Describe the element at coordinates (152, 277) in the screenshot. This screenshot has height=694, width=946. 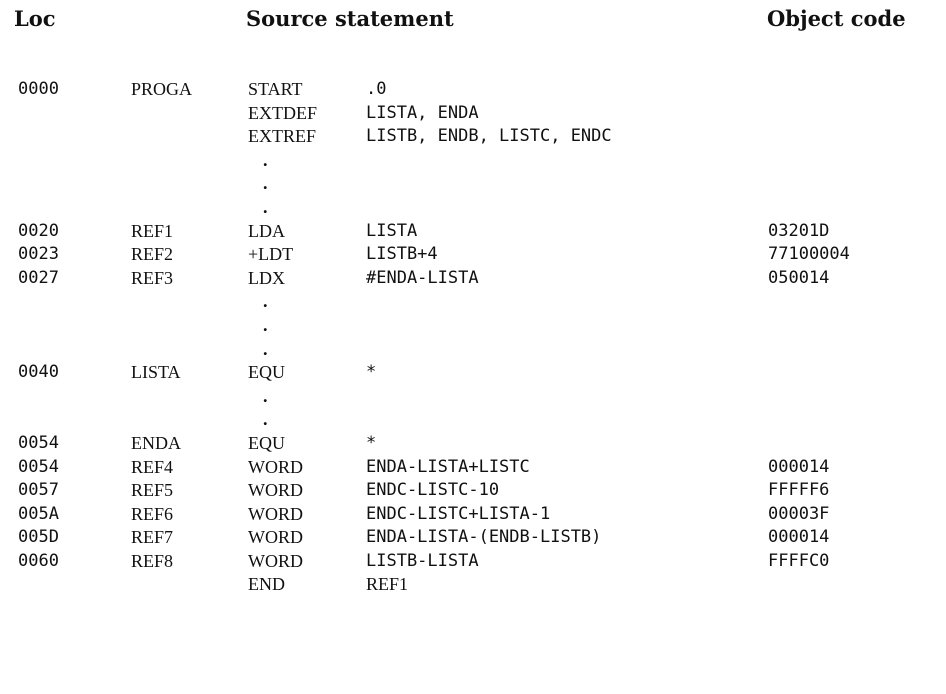
I see `label-value: REF3` at that location.